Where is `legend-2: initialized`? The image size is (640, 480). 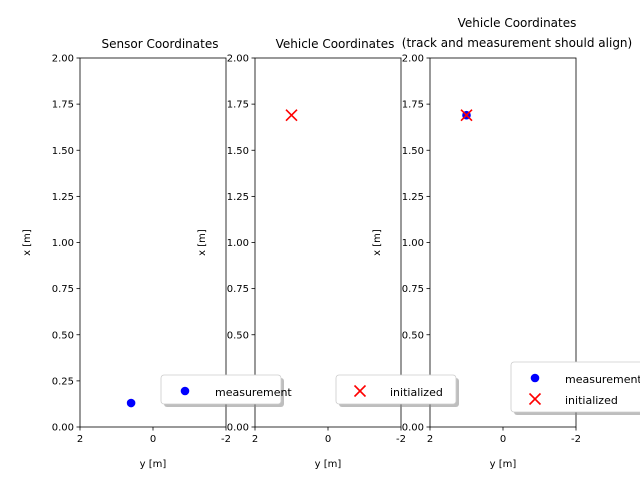
legend-2: initialized is located at coordinates (397, 390).